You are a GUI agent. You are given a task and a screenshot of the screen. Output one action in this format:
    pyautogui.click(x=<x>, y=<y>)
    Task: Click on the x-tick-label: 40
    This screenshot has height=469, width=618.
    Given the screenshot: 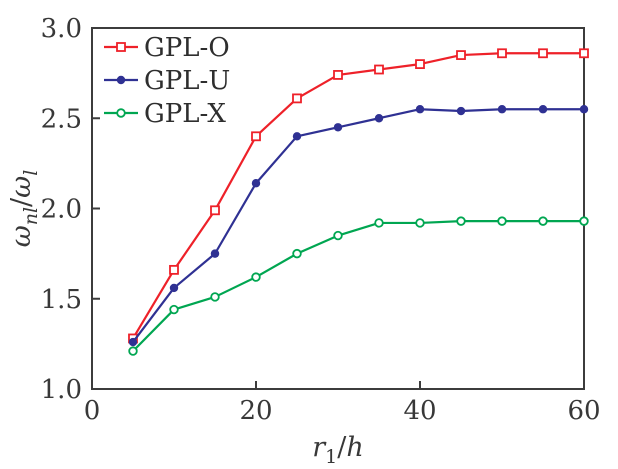 What is the action you would take?
    pyautogui.click(x=419, y=411)
    